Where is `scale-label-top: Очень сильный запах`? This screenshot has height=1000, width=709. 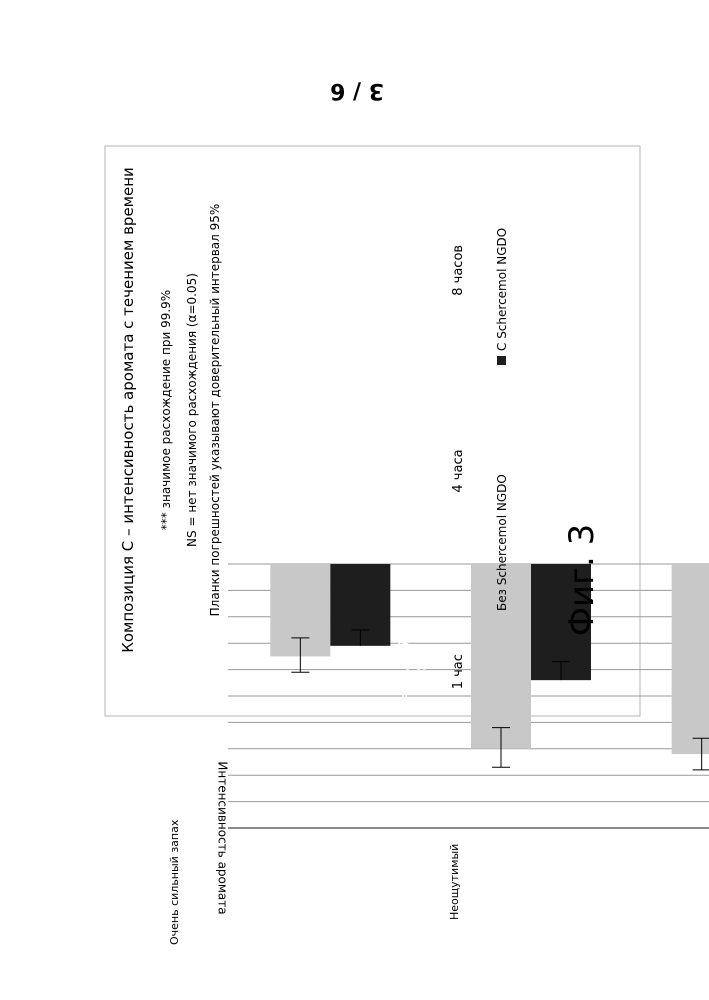
scale-label-top: Очень сильный запах is located at coordinates (174, 882).